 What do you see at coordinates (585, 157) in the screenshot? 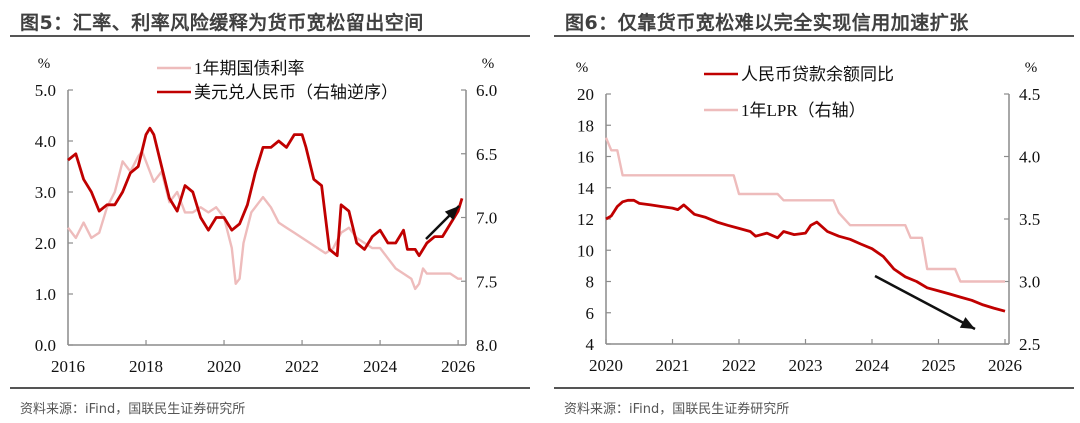
I see `left-tick-label: 16` at bounding box center [585, 157].